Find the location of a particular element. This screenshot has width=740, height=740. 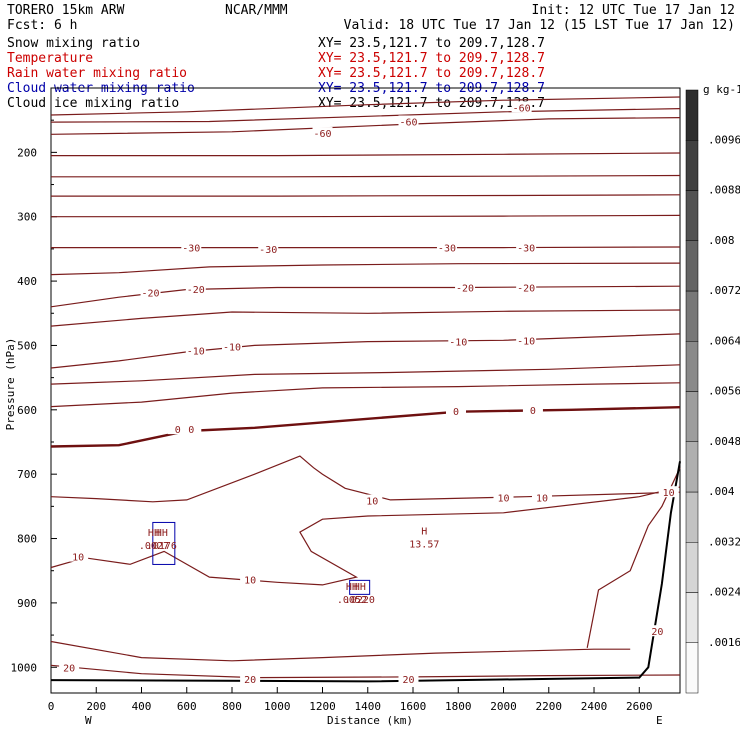

extremum-value: .0220 is located at coordinates (360, 600).